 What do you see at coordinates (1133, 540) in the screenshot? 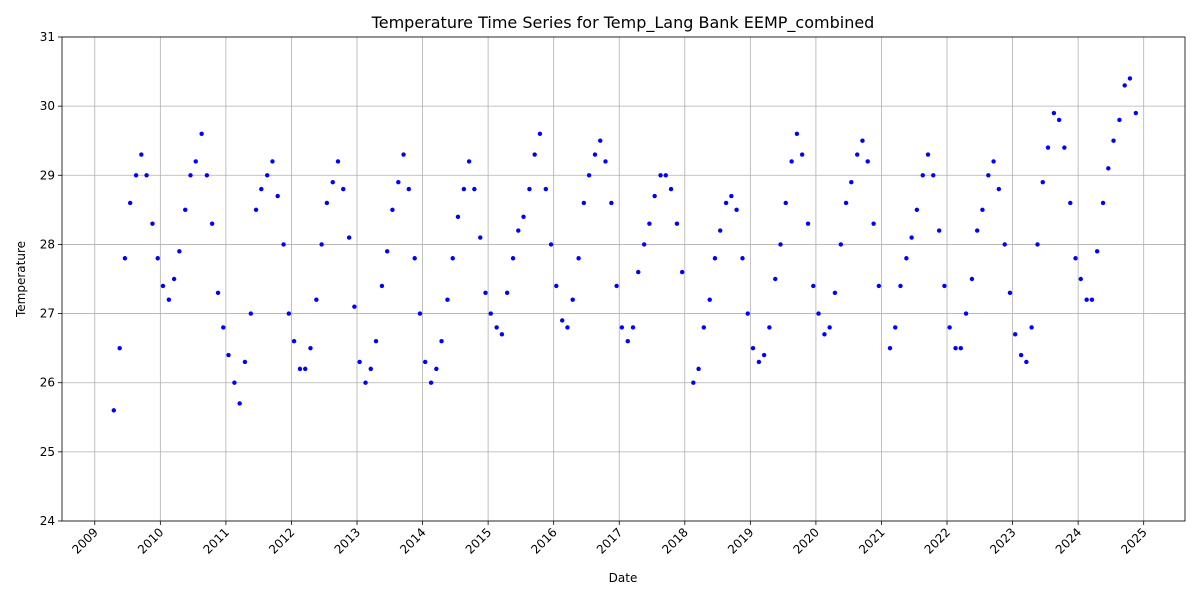
I see `x-tick-label: 2025` at bounding box center [1133, 540].